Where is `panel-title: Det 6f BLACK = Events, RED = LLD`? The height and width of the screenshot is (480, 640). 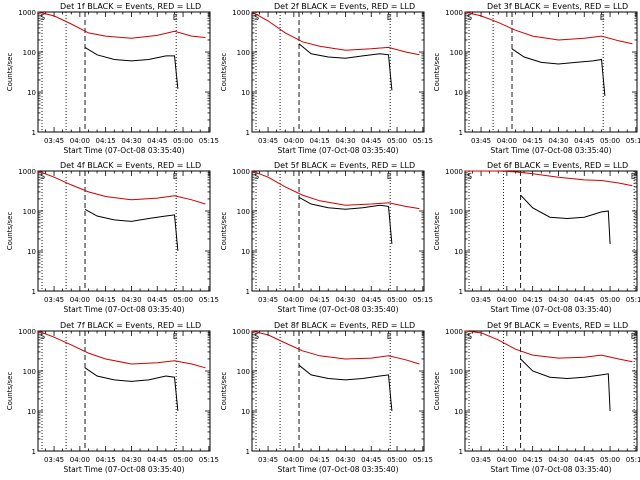 panel-title: Det 6f BLACK = Events, RED = LLD is located at coordinates (557, 165).